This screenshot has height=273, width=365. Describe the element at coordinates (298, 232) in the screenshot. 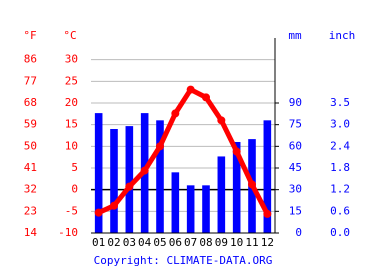

I see `y2-tick-label-mm: 0` at that location.